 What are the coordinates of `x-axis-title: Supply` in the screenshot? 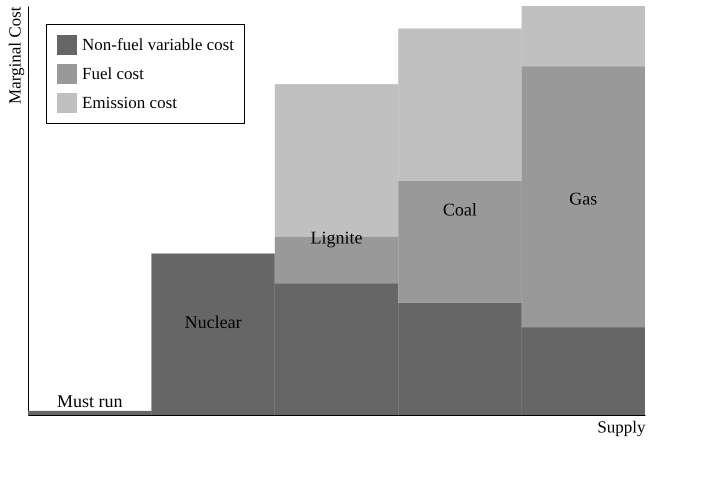 It's located at (621, 427).